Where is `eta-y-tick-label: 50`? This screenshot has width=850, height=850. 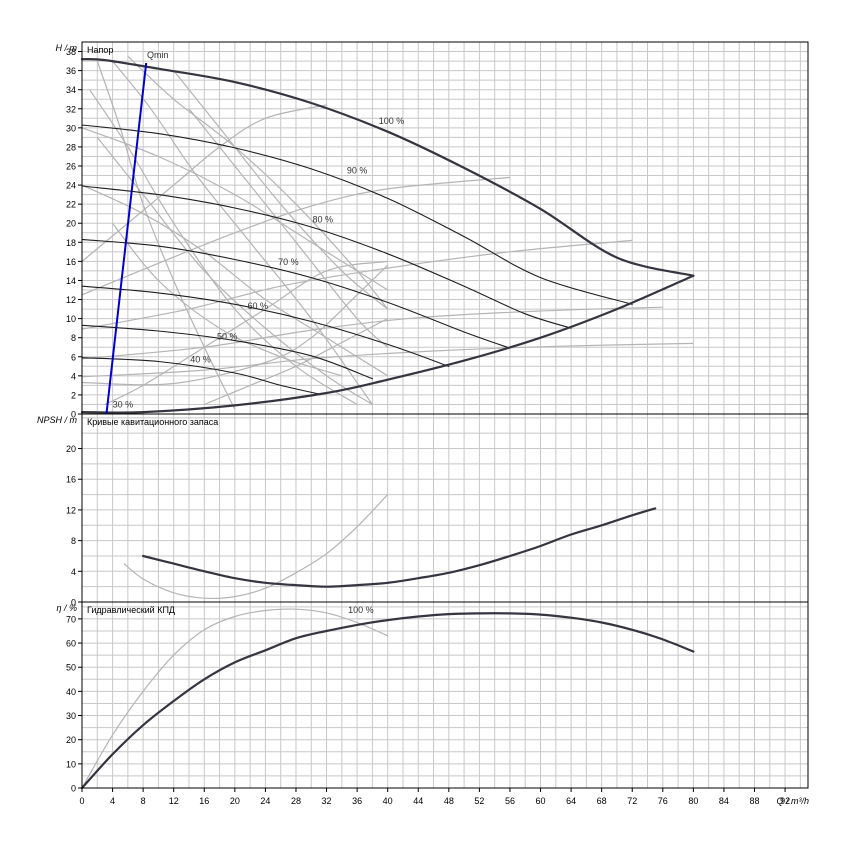
eta-y-tick-label: 50 is located at coordinates (71, 668).